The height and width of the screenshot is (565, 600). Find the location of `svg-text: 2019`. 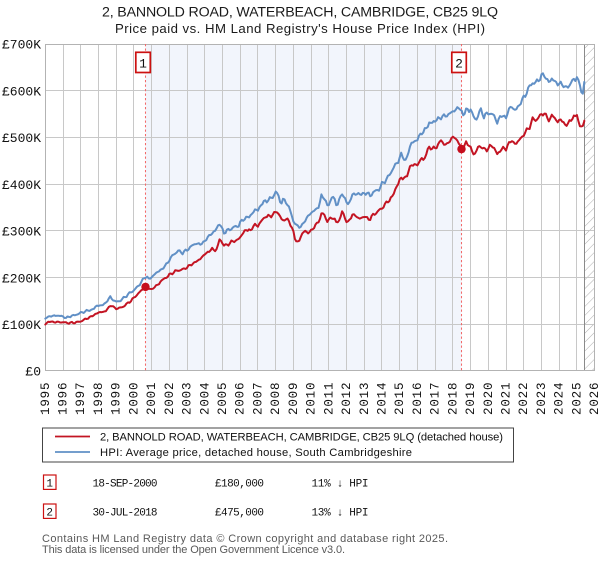

svg-text: 2019 is located at coordinates (471, 399).